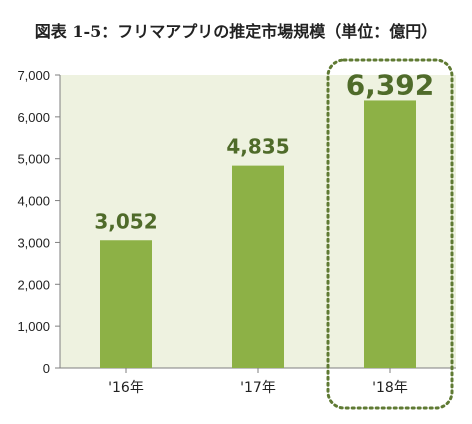 The image size is (472, 424). Describe the element at coordinates (33, 201) in the screenshot. I see `y-tick-label: 4,000` at that location.